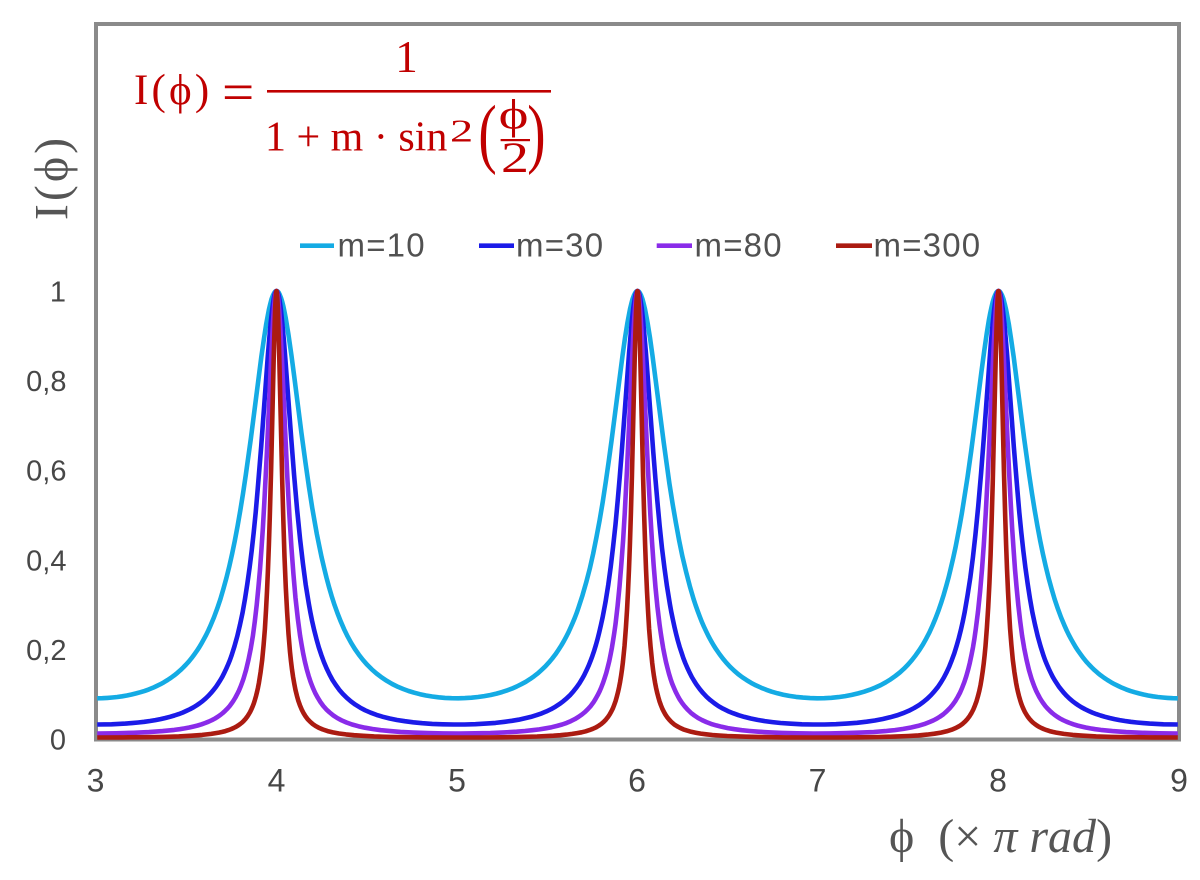  What do you see at coordinates (1179, 781) in the screenshot?
I see `svg-text: 9` at bounding box center [1179, 781].